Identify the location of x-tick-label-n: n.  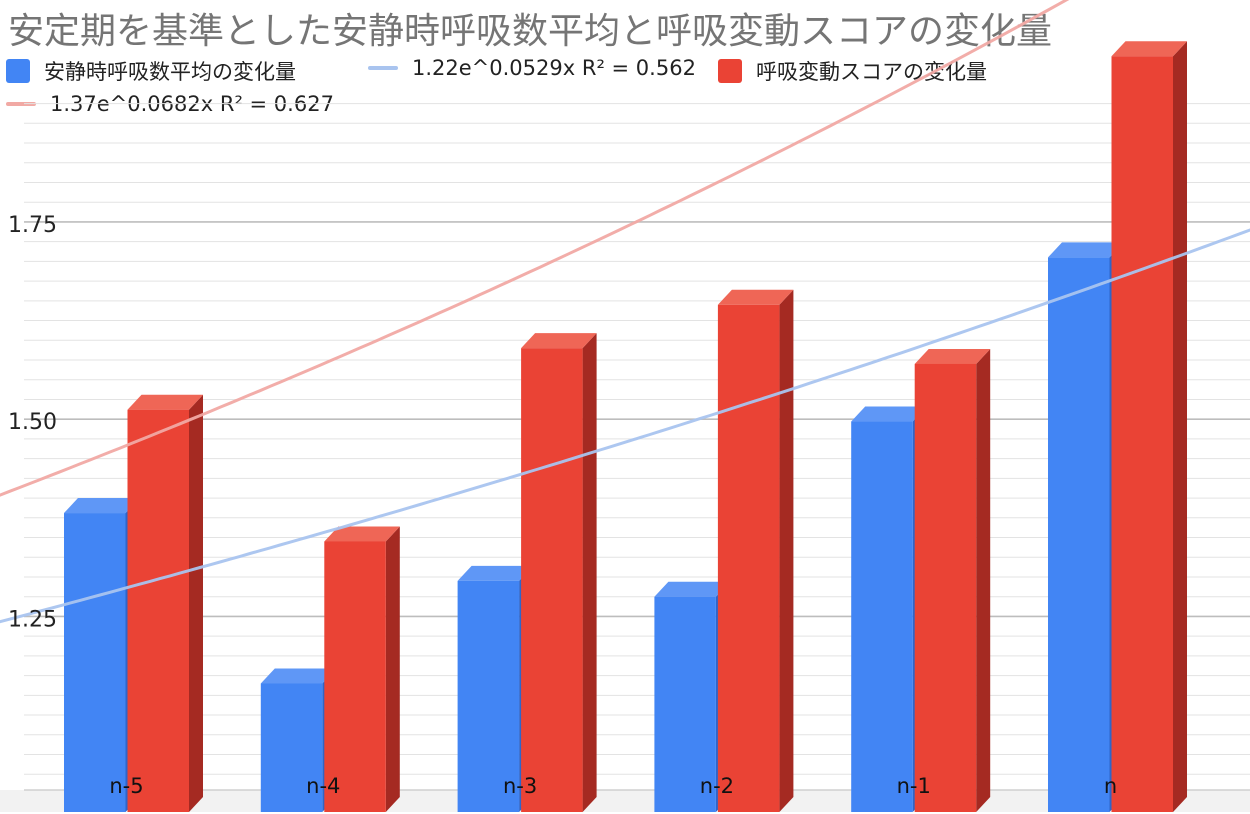
(1110, 786).